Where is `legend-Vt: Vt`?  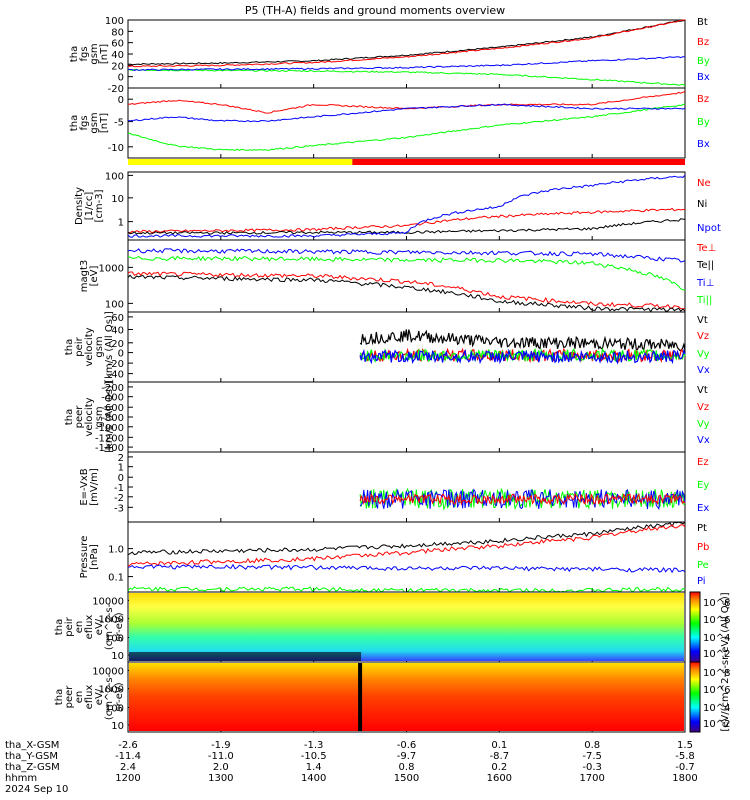 legend-Vt: Vt is located at coordinates (702, 390).